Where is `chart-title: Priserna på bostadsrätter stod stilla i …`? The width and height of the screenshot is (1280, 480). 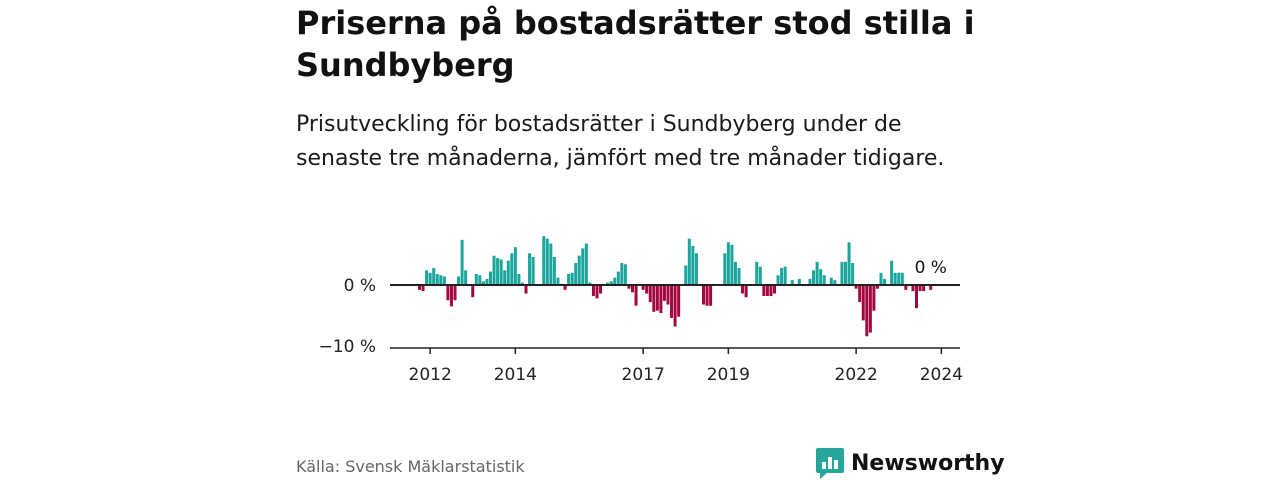
chart-title: Priserna på bostadsrätter stod stilla i … is located at coordinates (635, 44).